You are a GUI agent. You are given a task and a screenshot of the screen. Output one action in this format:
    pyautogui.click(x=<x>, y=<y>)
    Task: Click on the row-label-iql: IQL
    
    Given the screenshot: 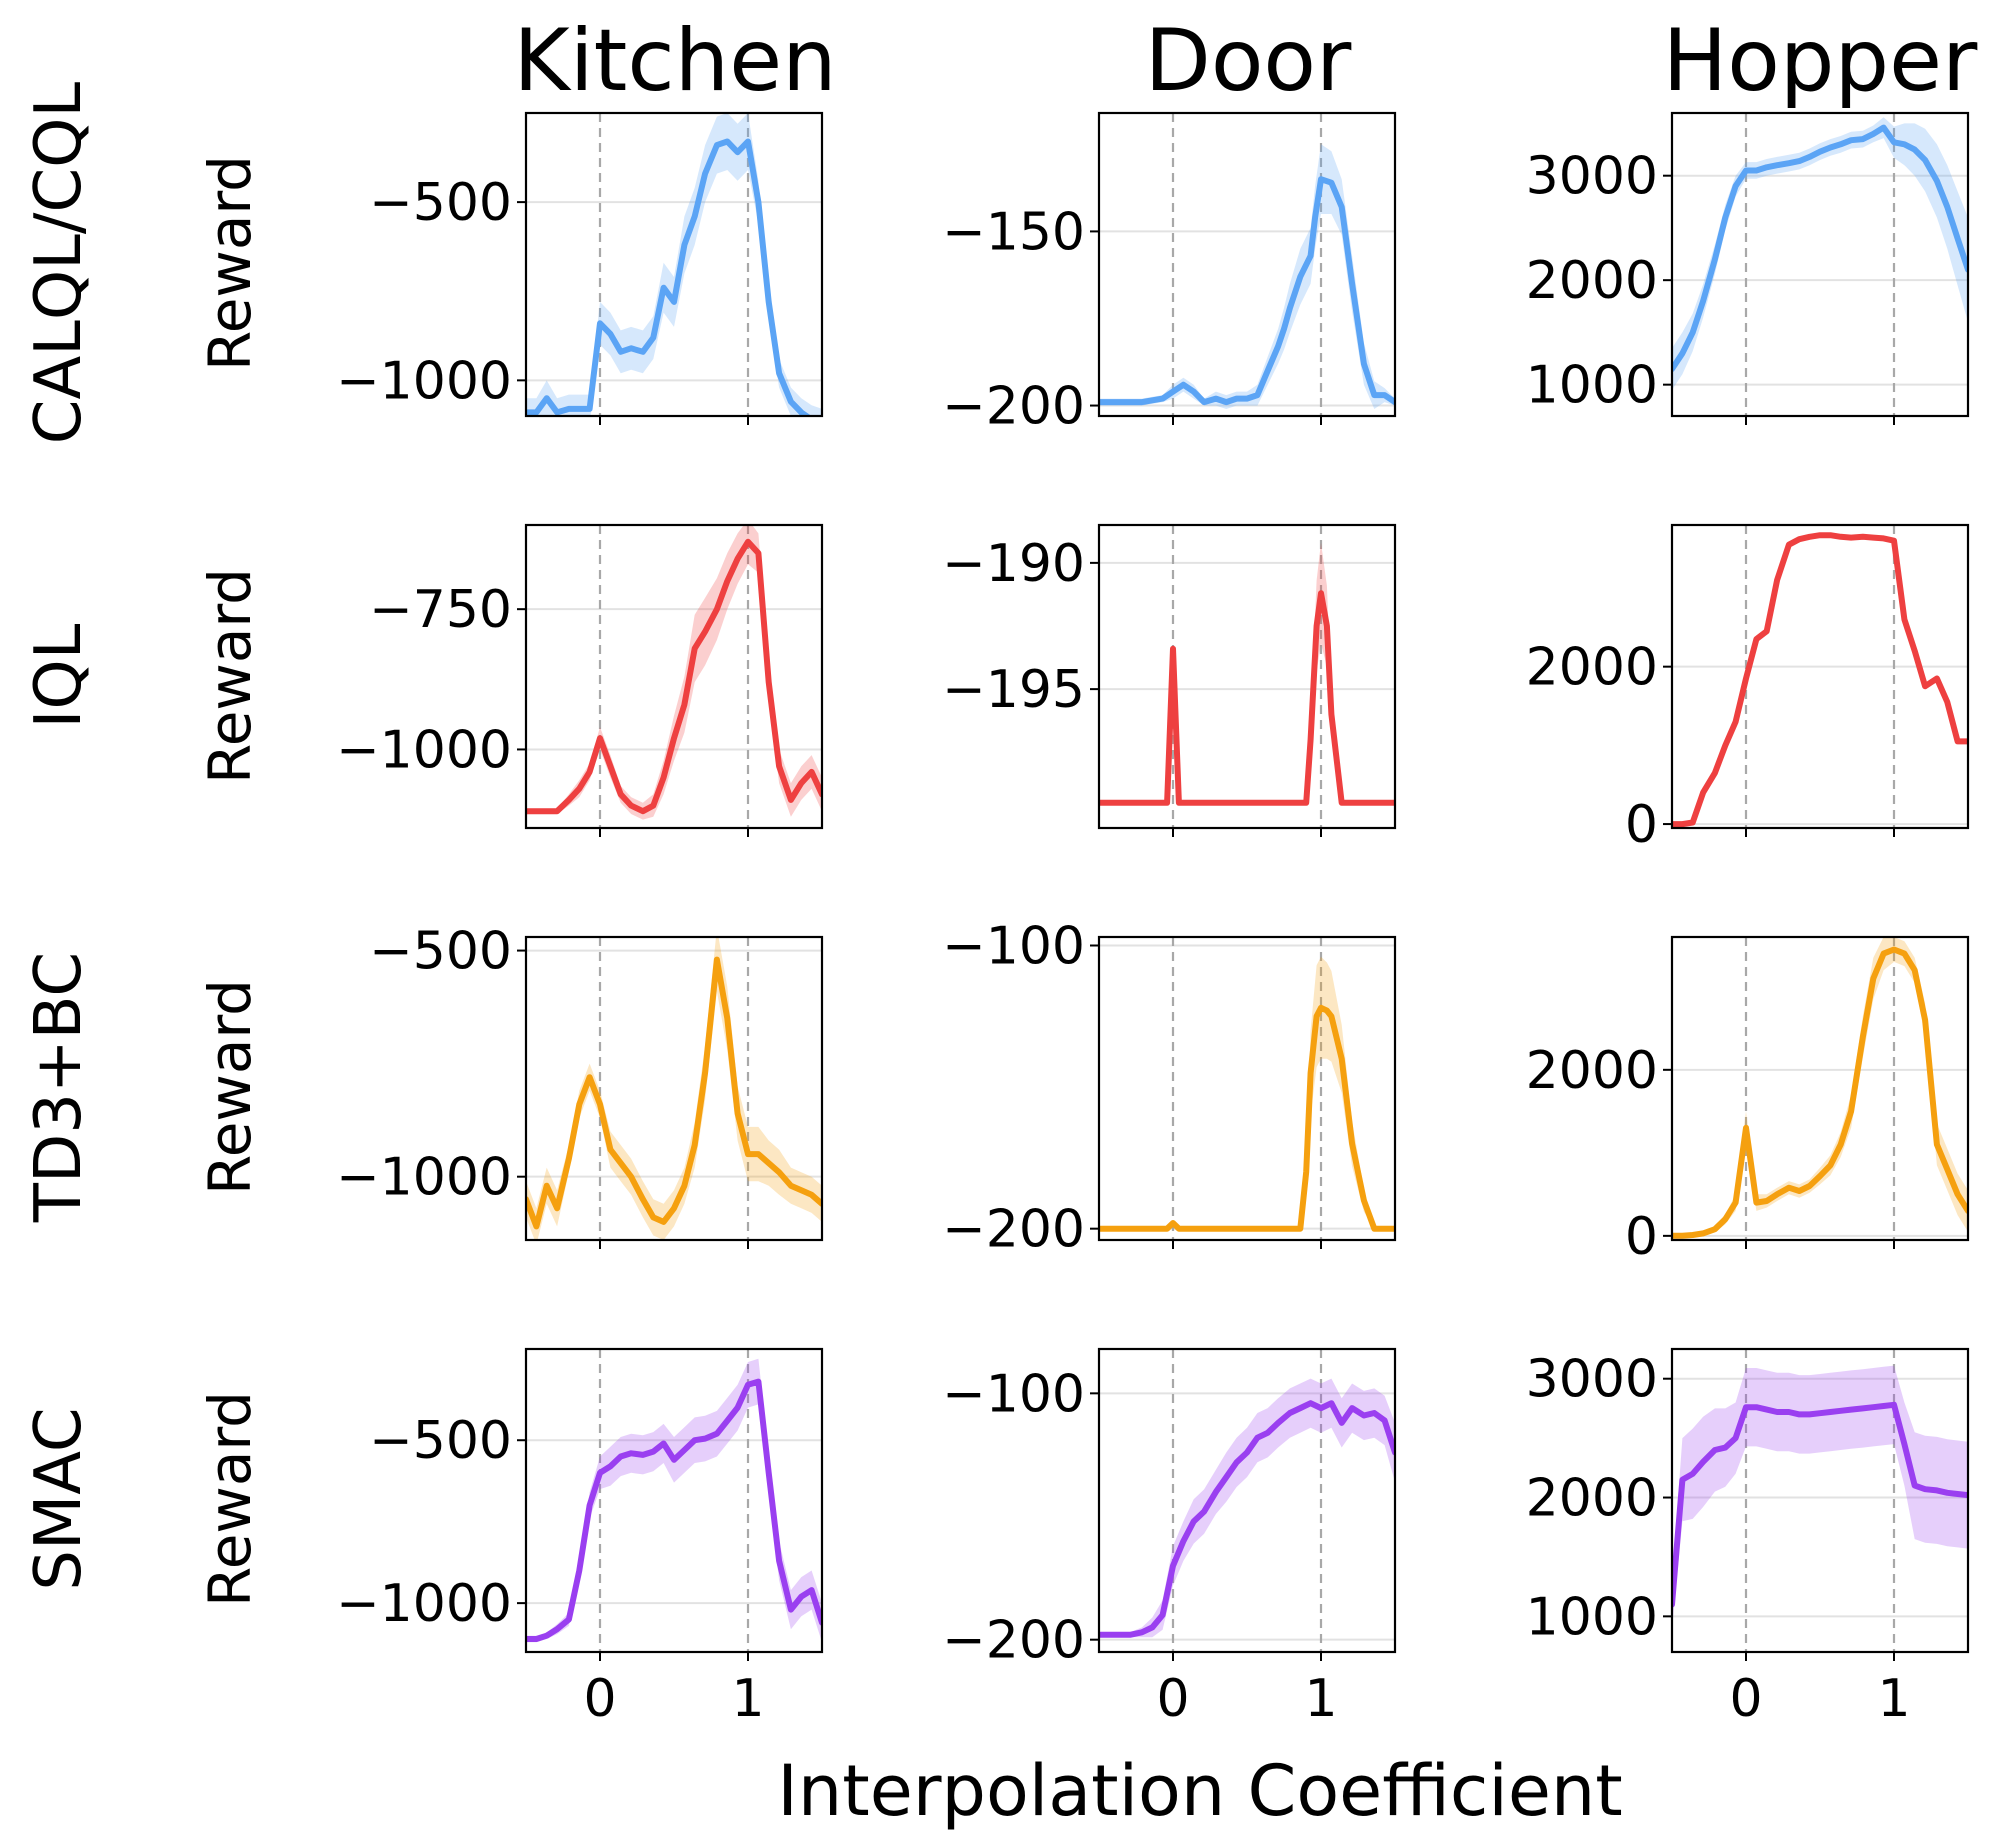 What is the action you would take?
    pyautogui.click(x=59, y=675)
    